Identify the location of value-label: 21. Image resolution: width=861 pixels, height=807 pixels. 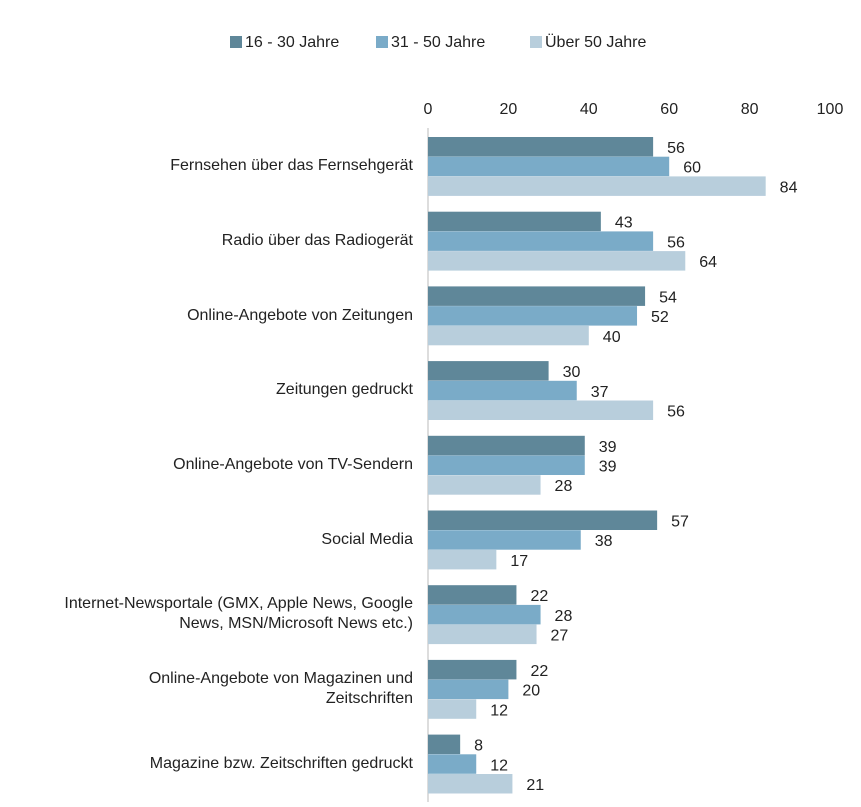
(535, 785).